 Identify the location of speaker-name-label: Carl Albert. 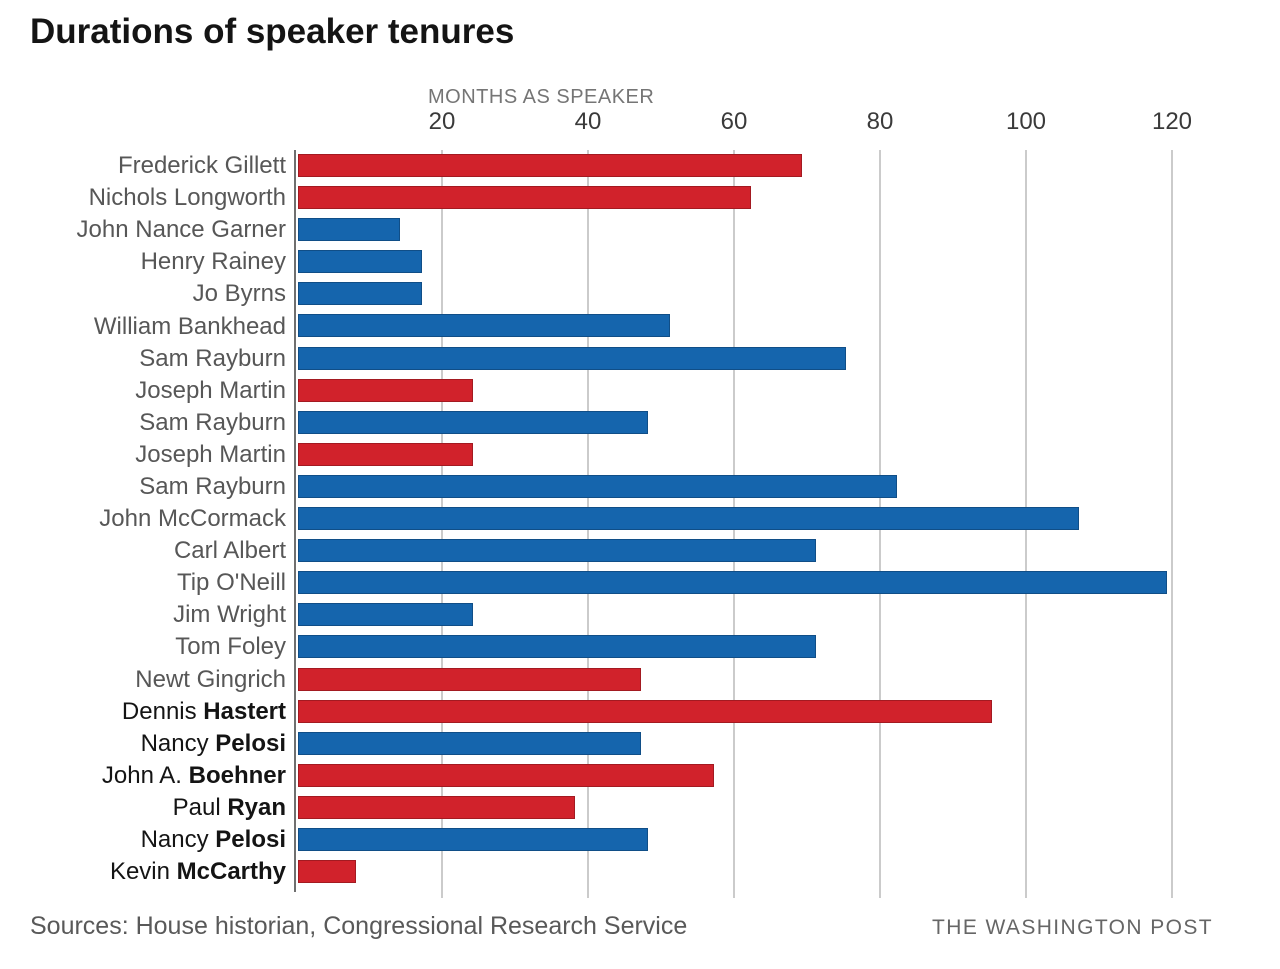
(229, 551).